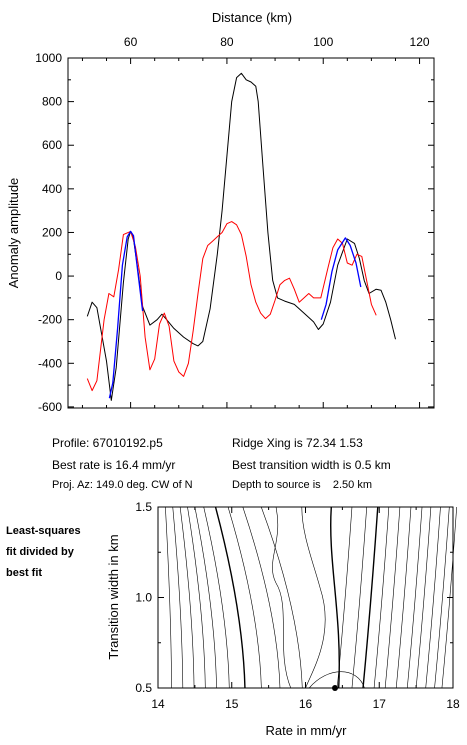 The height and width of the screenshot is (745, 467). Describe the element at coordinates (58, 276) in the screenshot. I see `y-tick-label: 0` at that location.